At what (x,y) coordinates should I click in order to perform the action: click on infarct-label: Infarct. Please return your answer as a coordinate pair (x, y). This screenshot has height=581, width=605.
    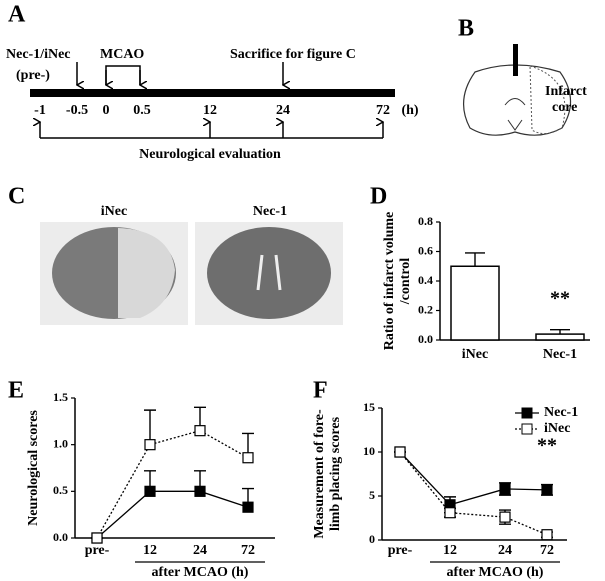
    Looking at the image, I should click on (566, 91).